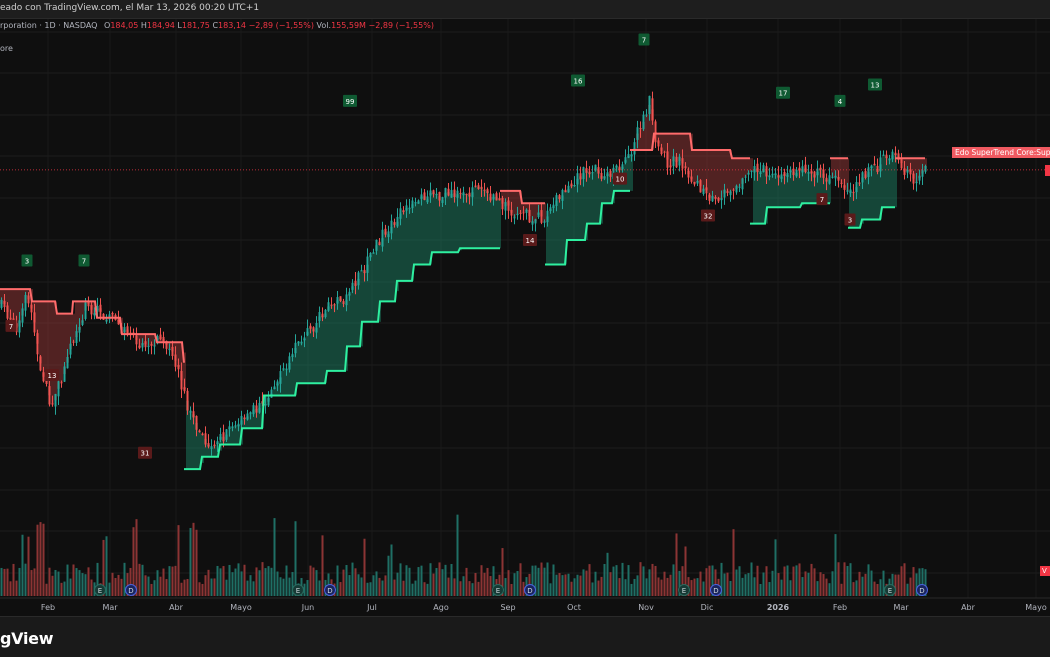 The image size is (1050, 657). Describe the element at coordinates (708, 215) in the screenshot. I see `sell-signal-badge` at that location.